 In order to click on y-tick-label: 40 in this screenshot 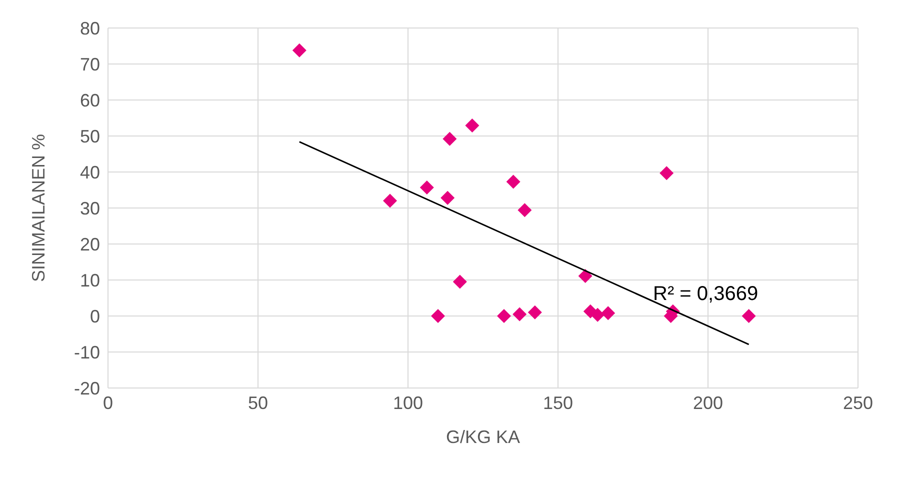, I will do `click(90, 172)`.